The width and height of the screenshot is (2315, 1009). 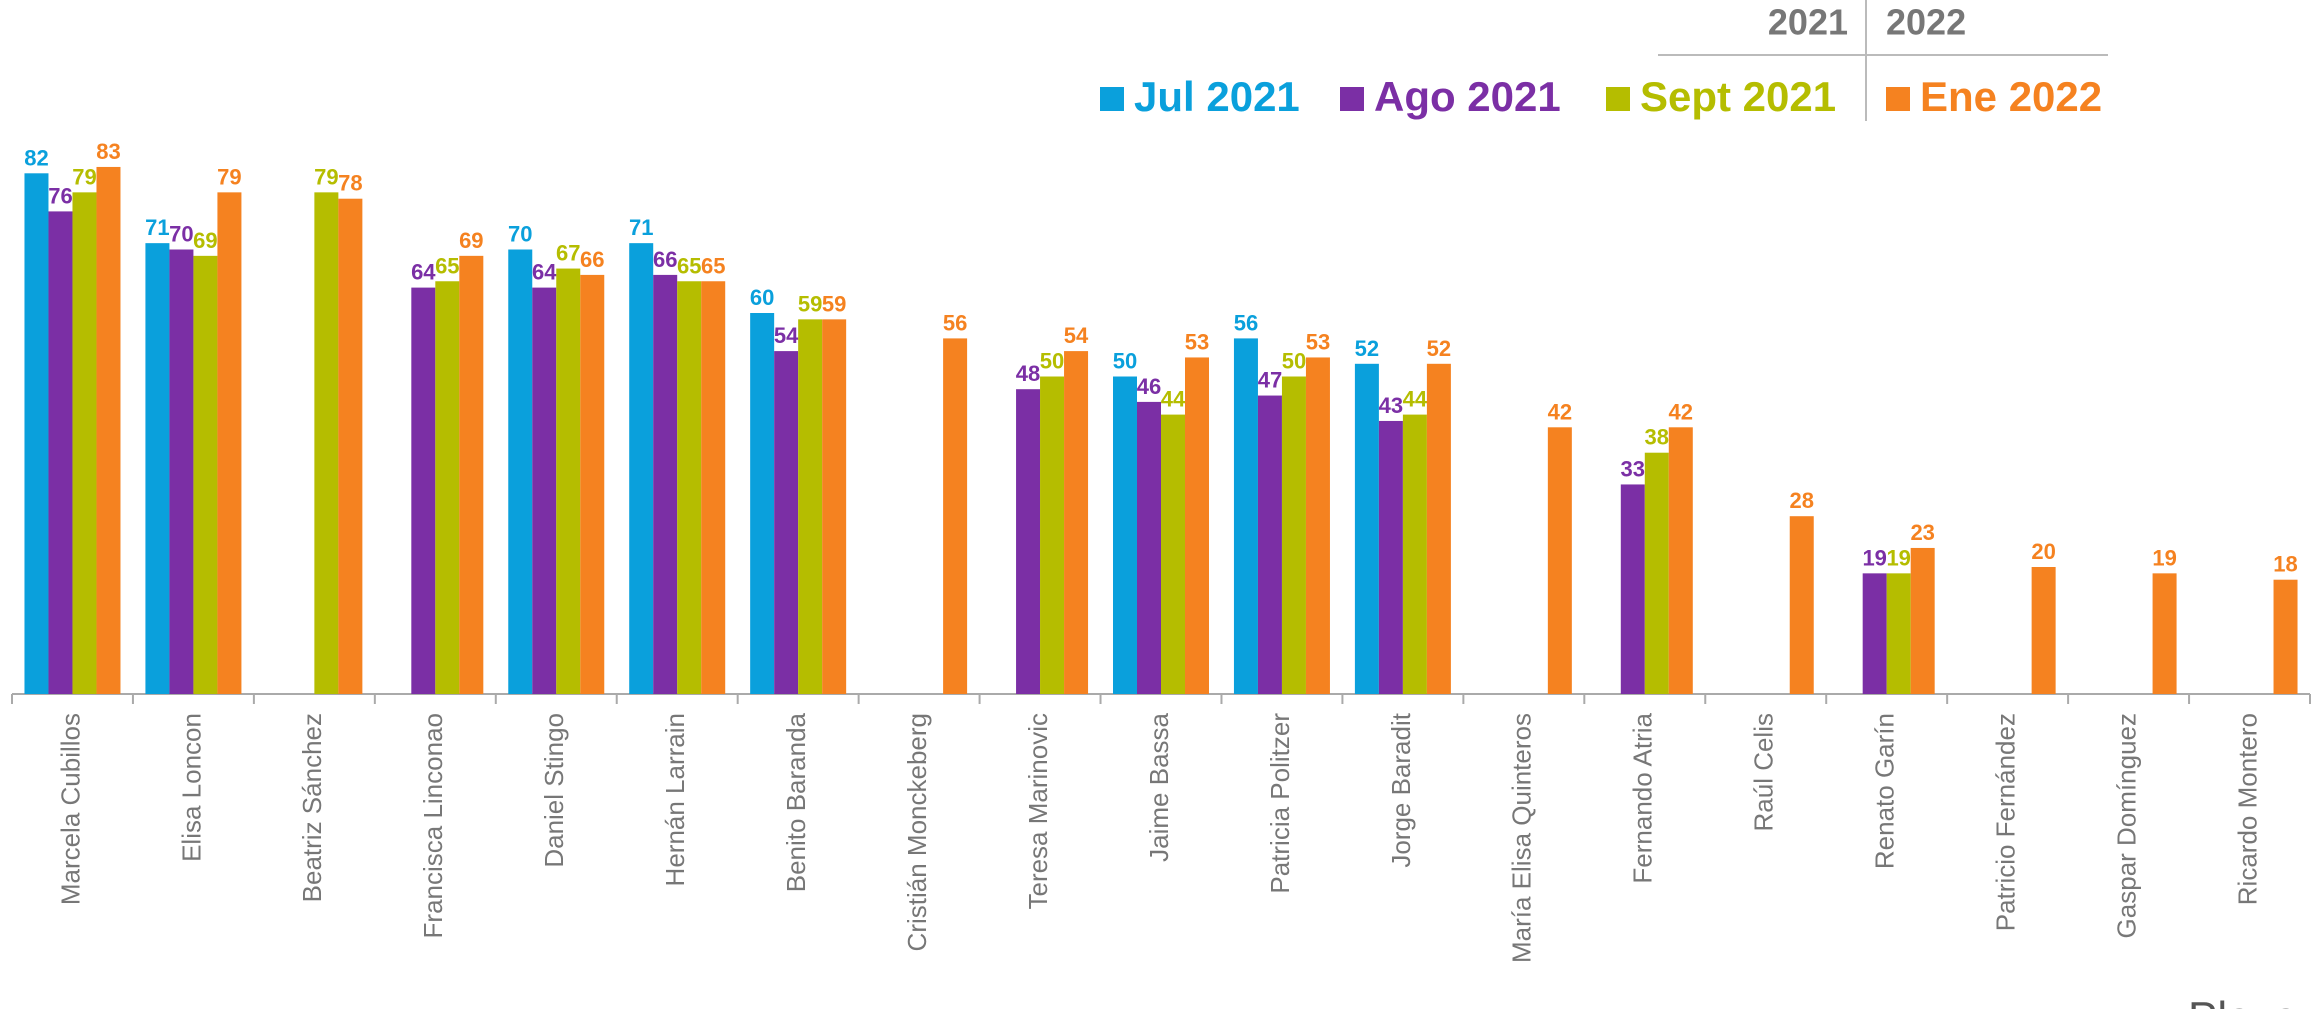 I want to click on x-tick-label: Beatriz Sánchez, so click(x=312, y=807).